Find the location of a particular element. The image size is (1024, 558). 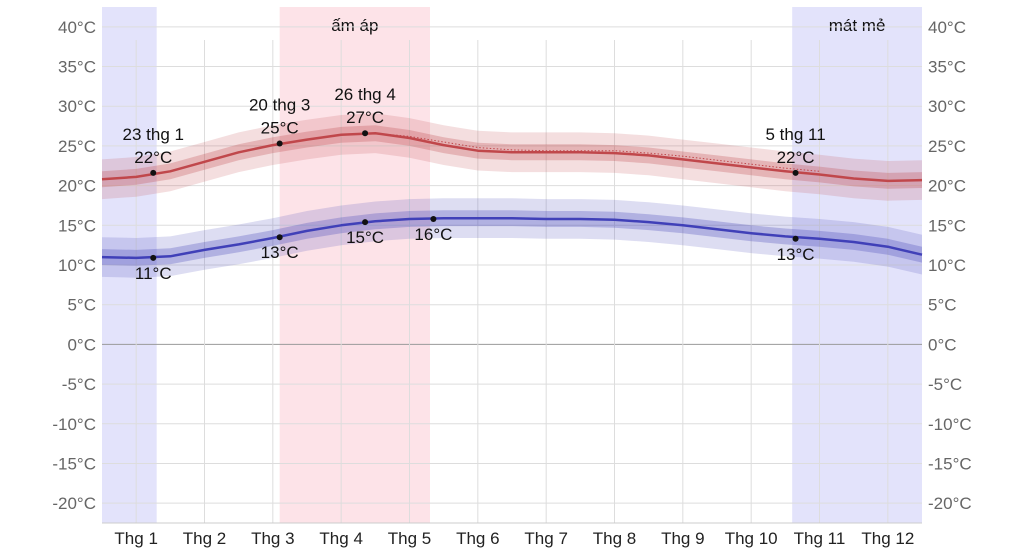

y-tick-left: -5°C is located at coordinates (79, 384).